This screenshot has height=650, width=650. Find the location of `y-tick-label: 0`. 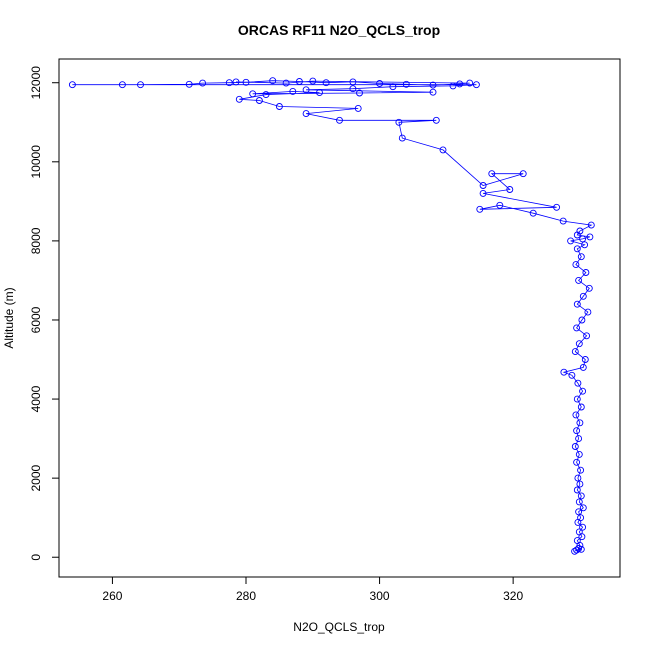

y-tick-label: 0 is located at coordinates (36, 557).